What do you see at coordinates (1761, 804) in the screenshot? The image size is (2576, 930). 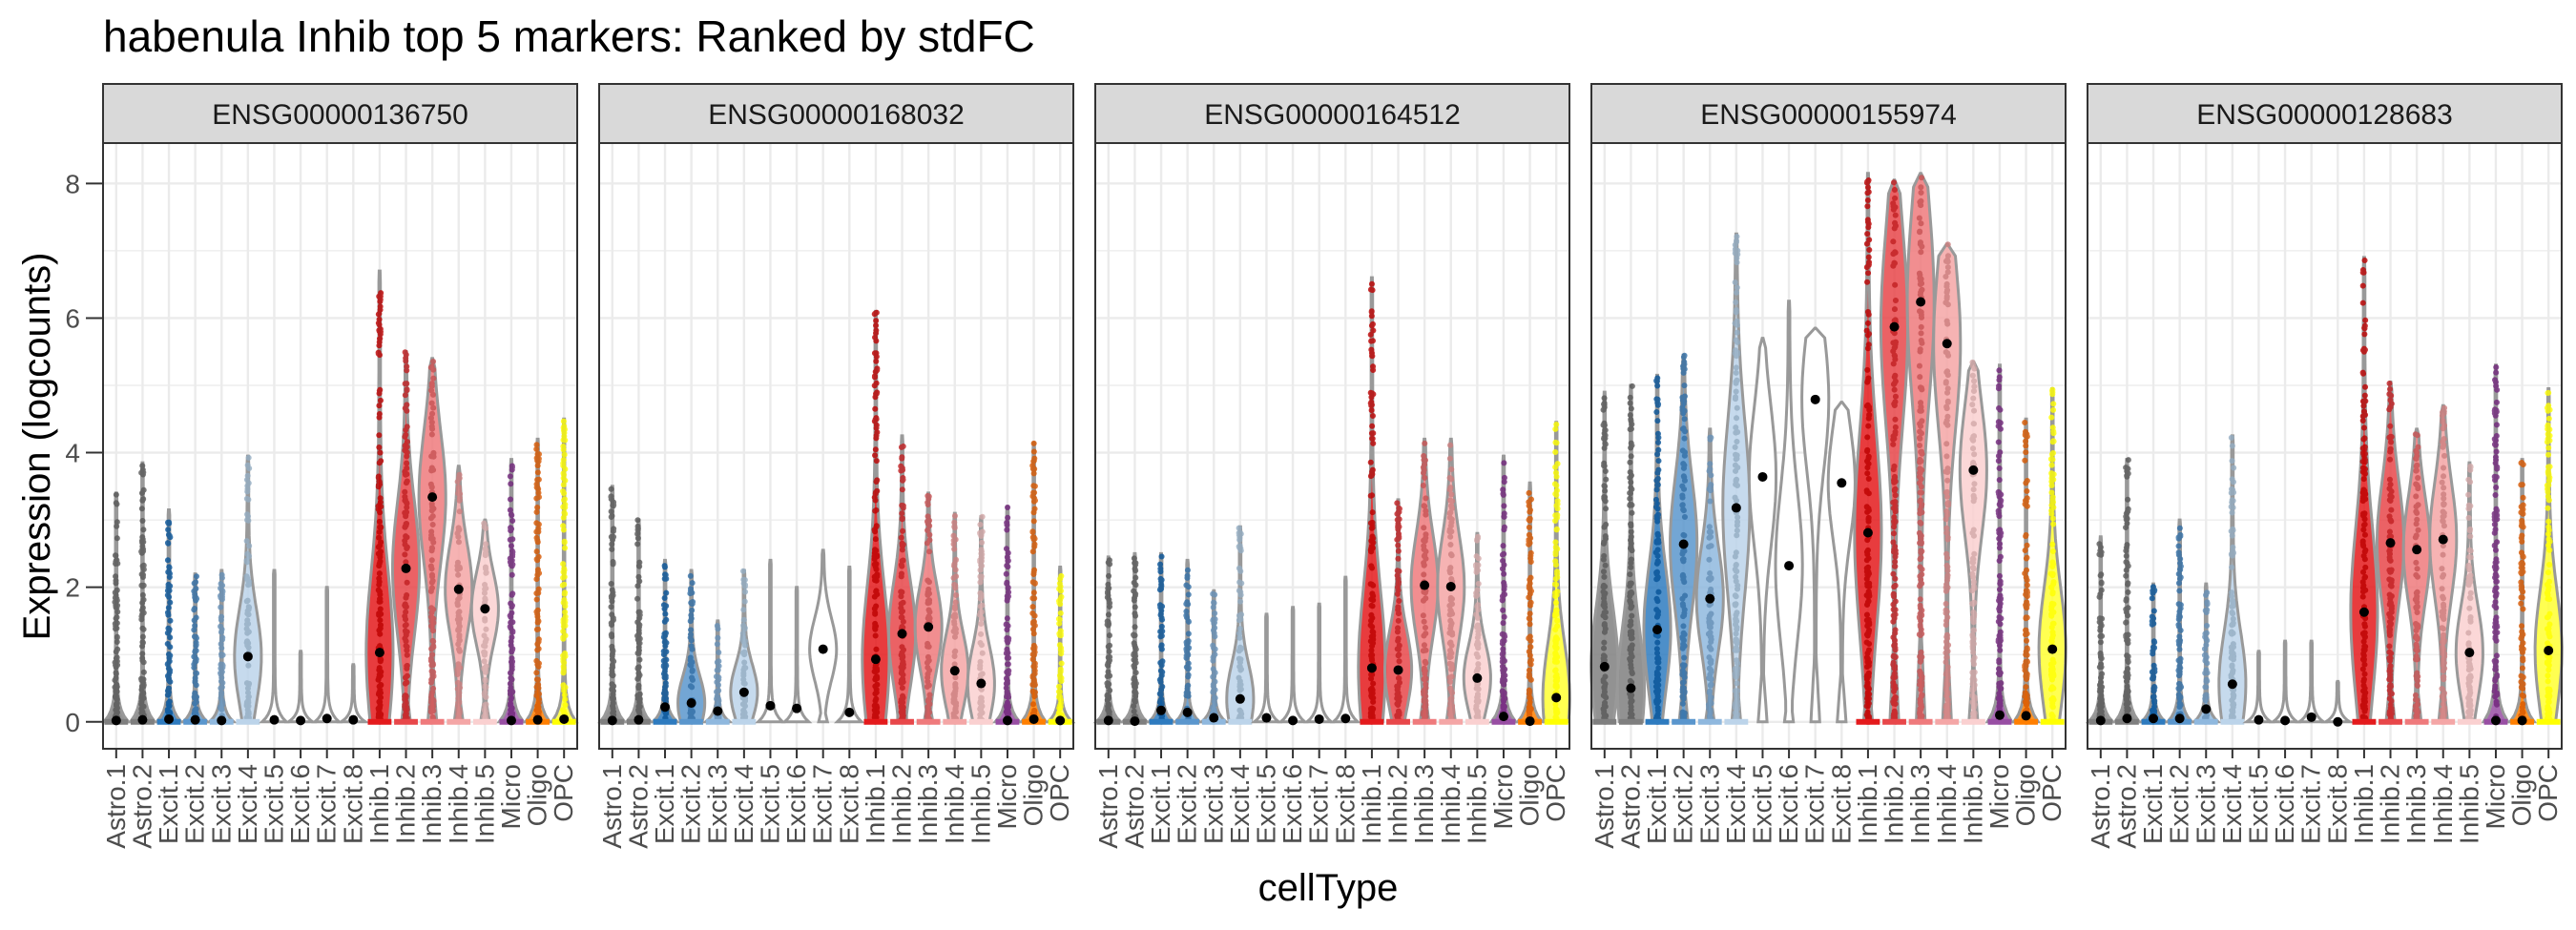 I see `x-tick-label: Excit.5` at bounding box center [1761, 804].